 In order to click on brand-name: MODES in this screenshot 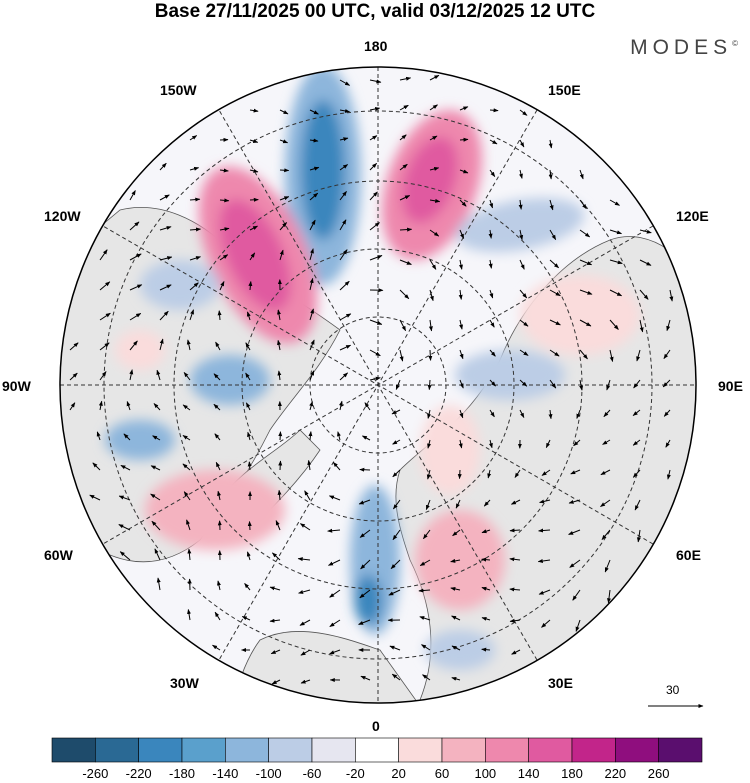, I will do `click(681, 47)`.